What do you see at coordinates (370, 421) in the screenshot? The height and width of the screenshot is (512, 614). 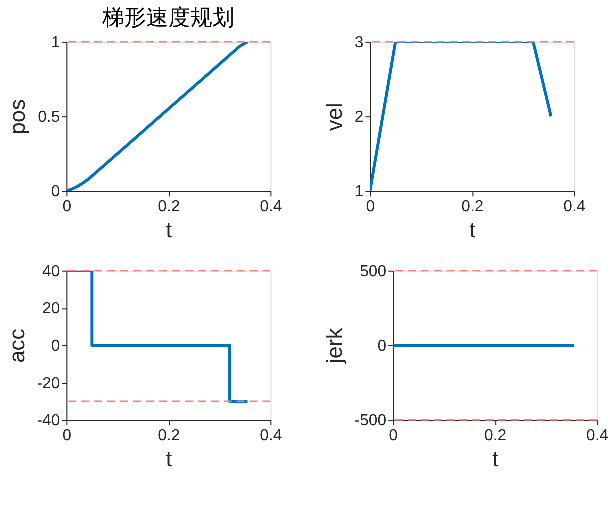 I see `y-tick-label: -500` at bounding box center [370, 421].